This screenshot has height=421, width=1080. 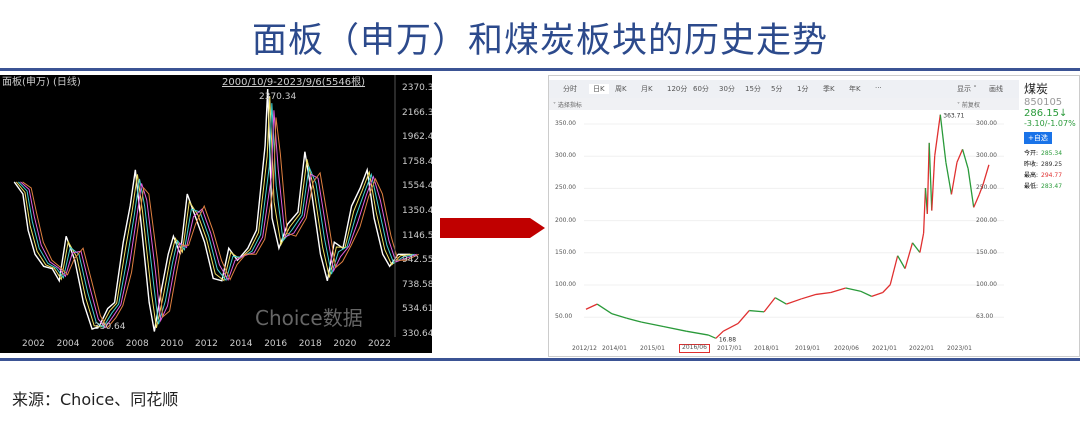 I want to click on y-tick-label: 1758.4, so click(x=417, y=161).